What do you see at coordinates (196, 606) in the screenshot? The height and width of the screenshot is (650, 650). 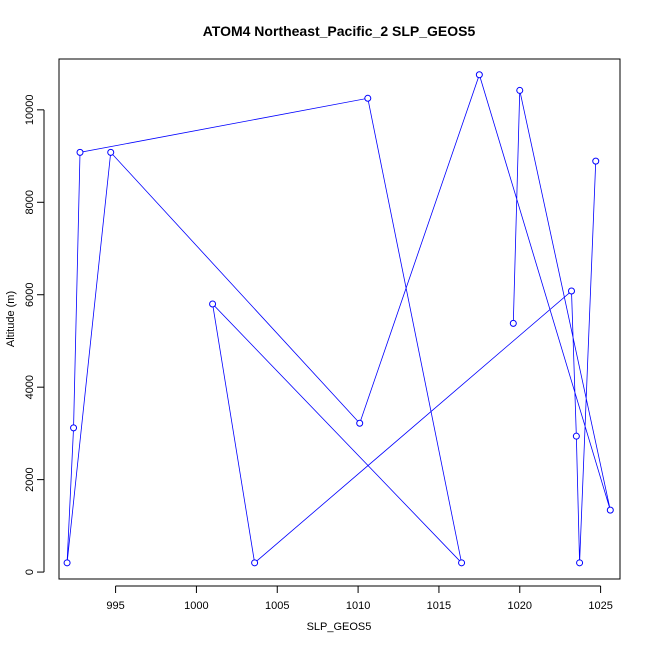 I see `x-tick-label: 1000` at bounding box center [196, 606].